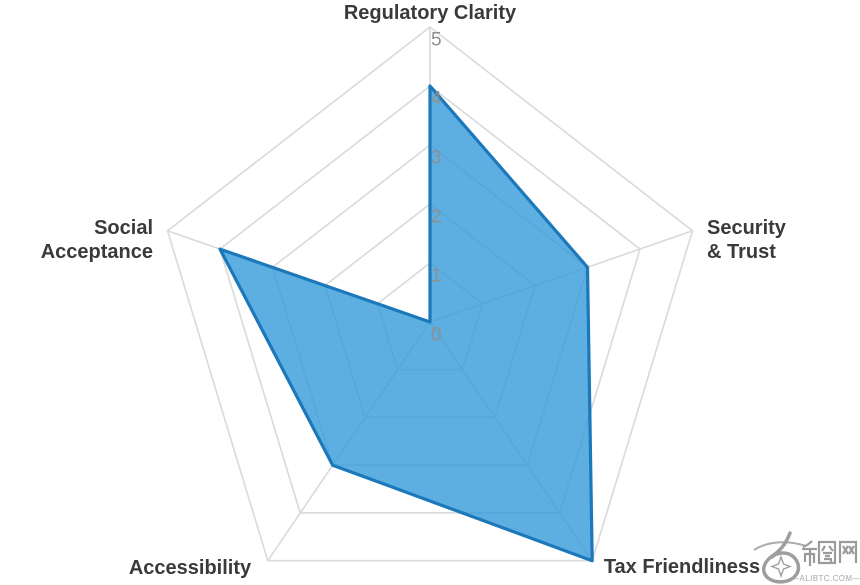 This screenshot has height=585, width=860. Describe the element at coordinates (436, 217) in the screenshot. I see `radar-tick-label-2: 2` at that location.